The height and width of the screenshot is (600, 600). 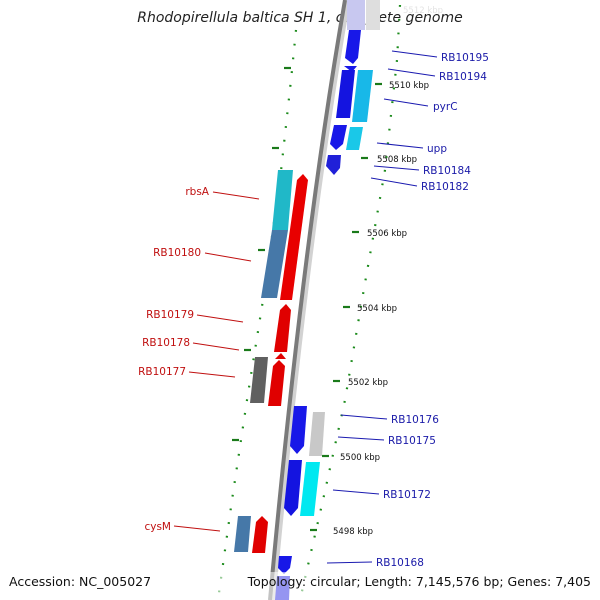 What do you see at coordinates (387, 234) in the screenshot?
I see `tick-label-5506: 5506 kbp` at bounding box center [387, 234].